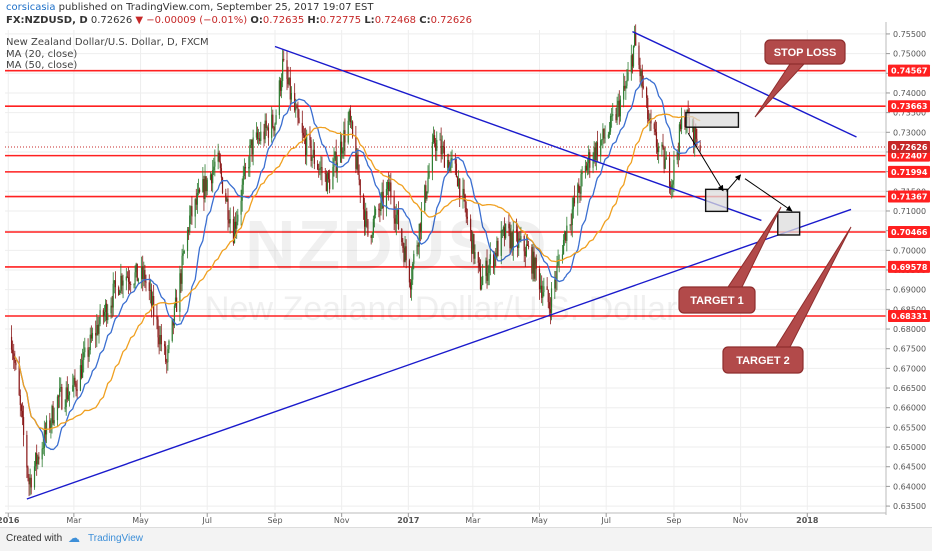  I want to click on price-tick-label: 0.67000, so click(909, 368).